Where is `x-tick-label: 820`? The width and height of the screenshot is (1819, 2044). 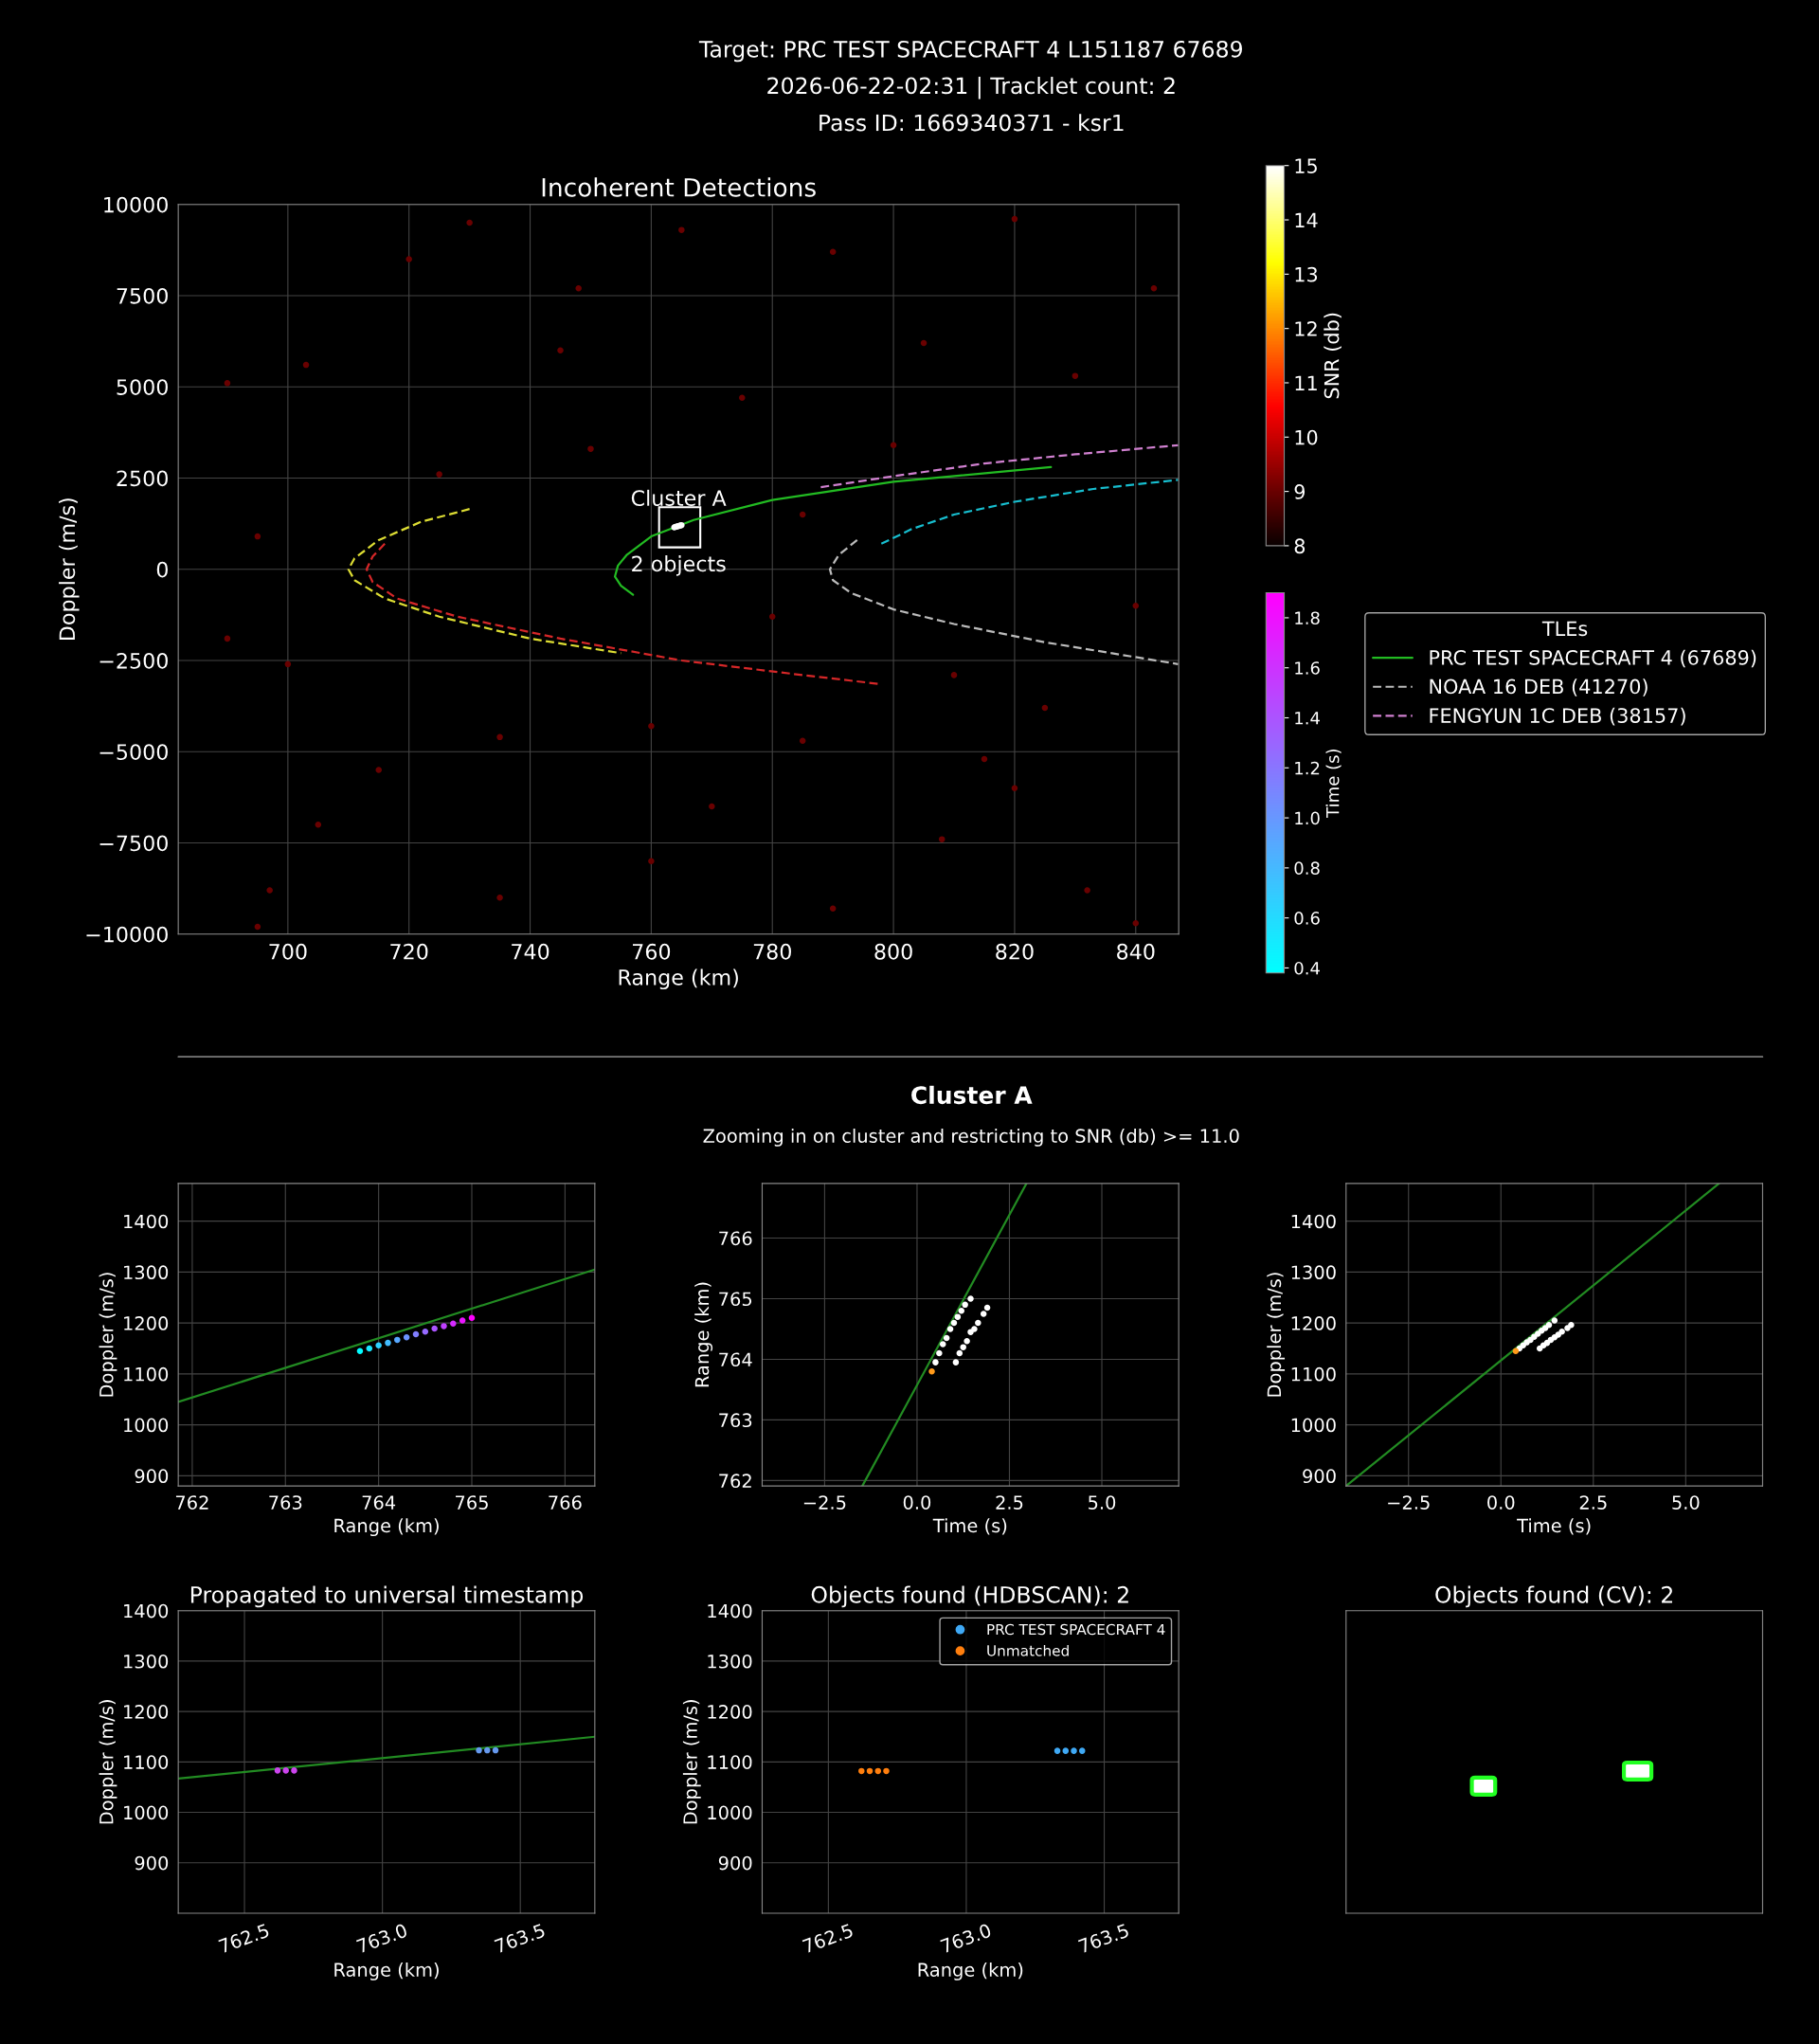 x-tick-label: 820 is located at coordinates (1015, 951).